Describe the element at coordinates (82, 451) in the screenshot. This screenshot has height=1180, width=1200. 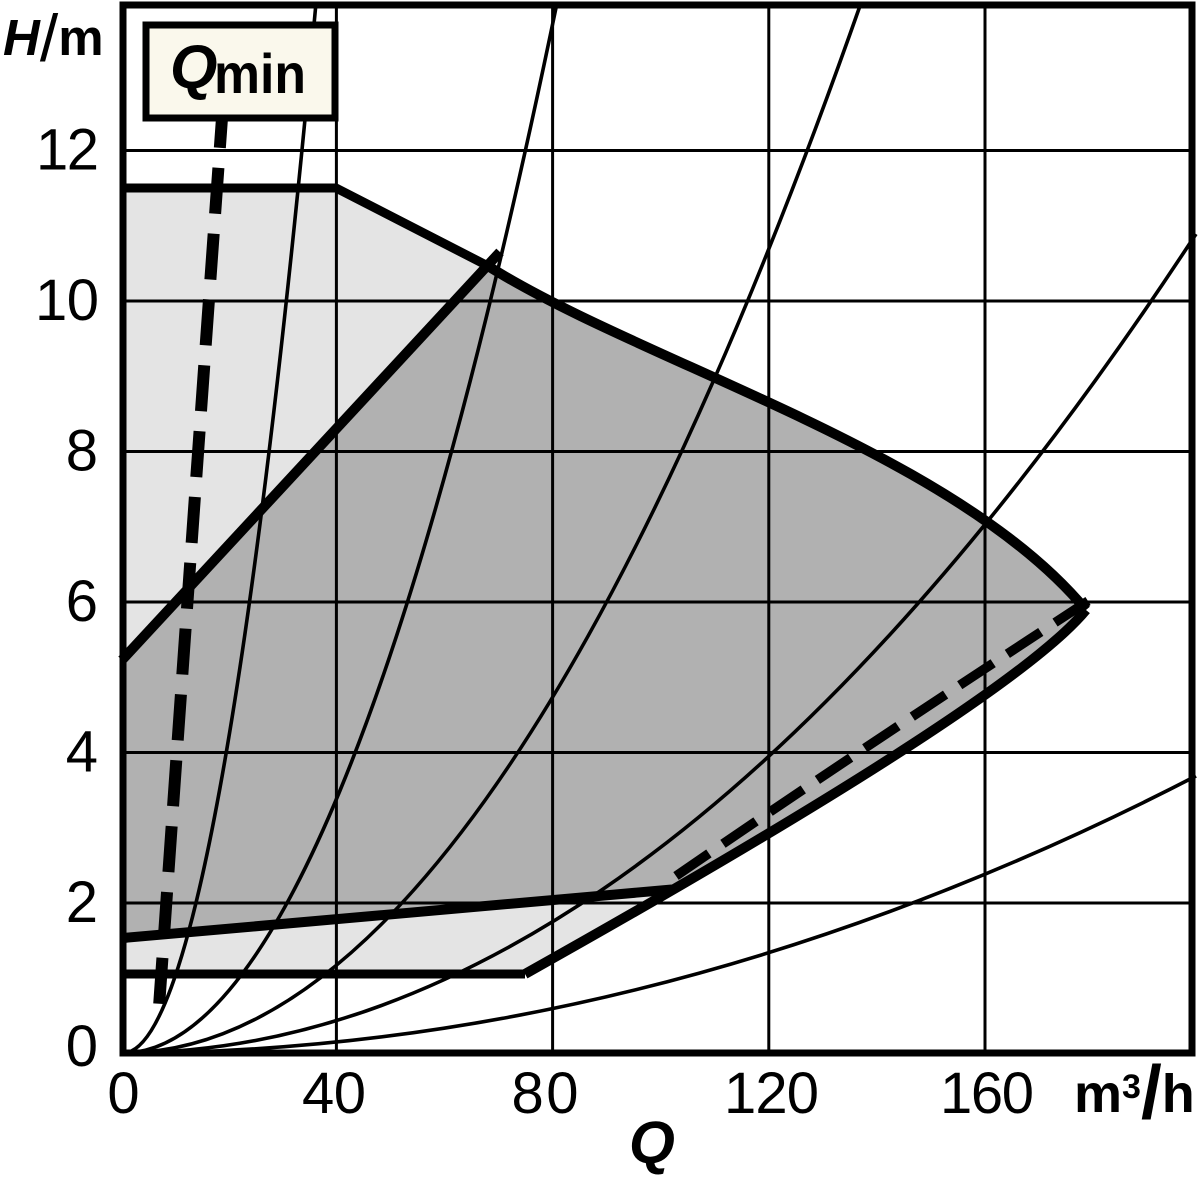
I see `svg-text: 8` at that location.